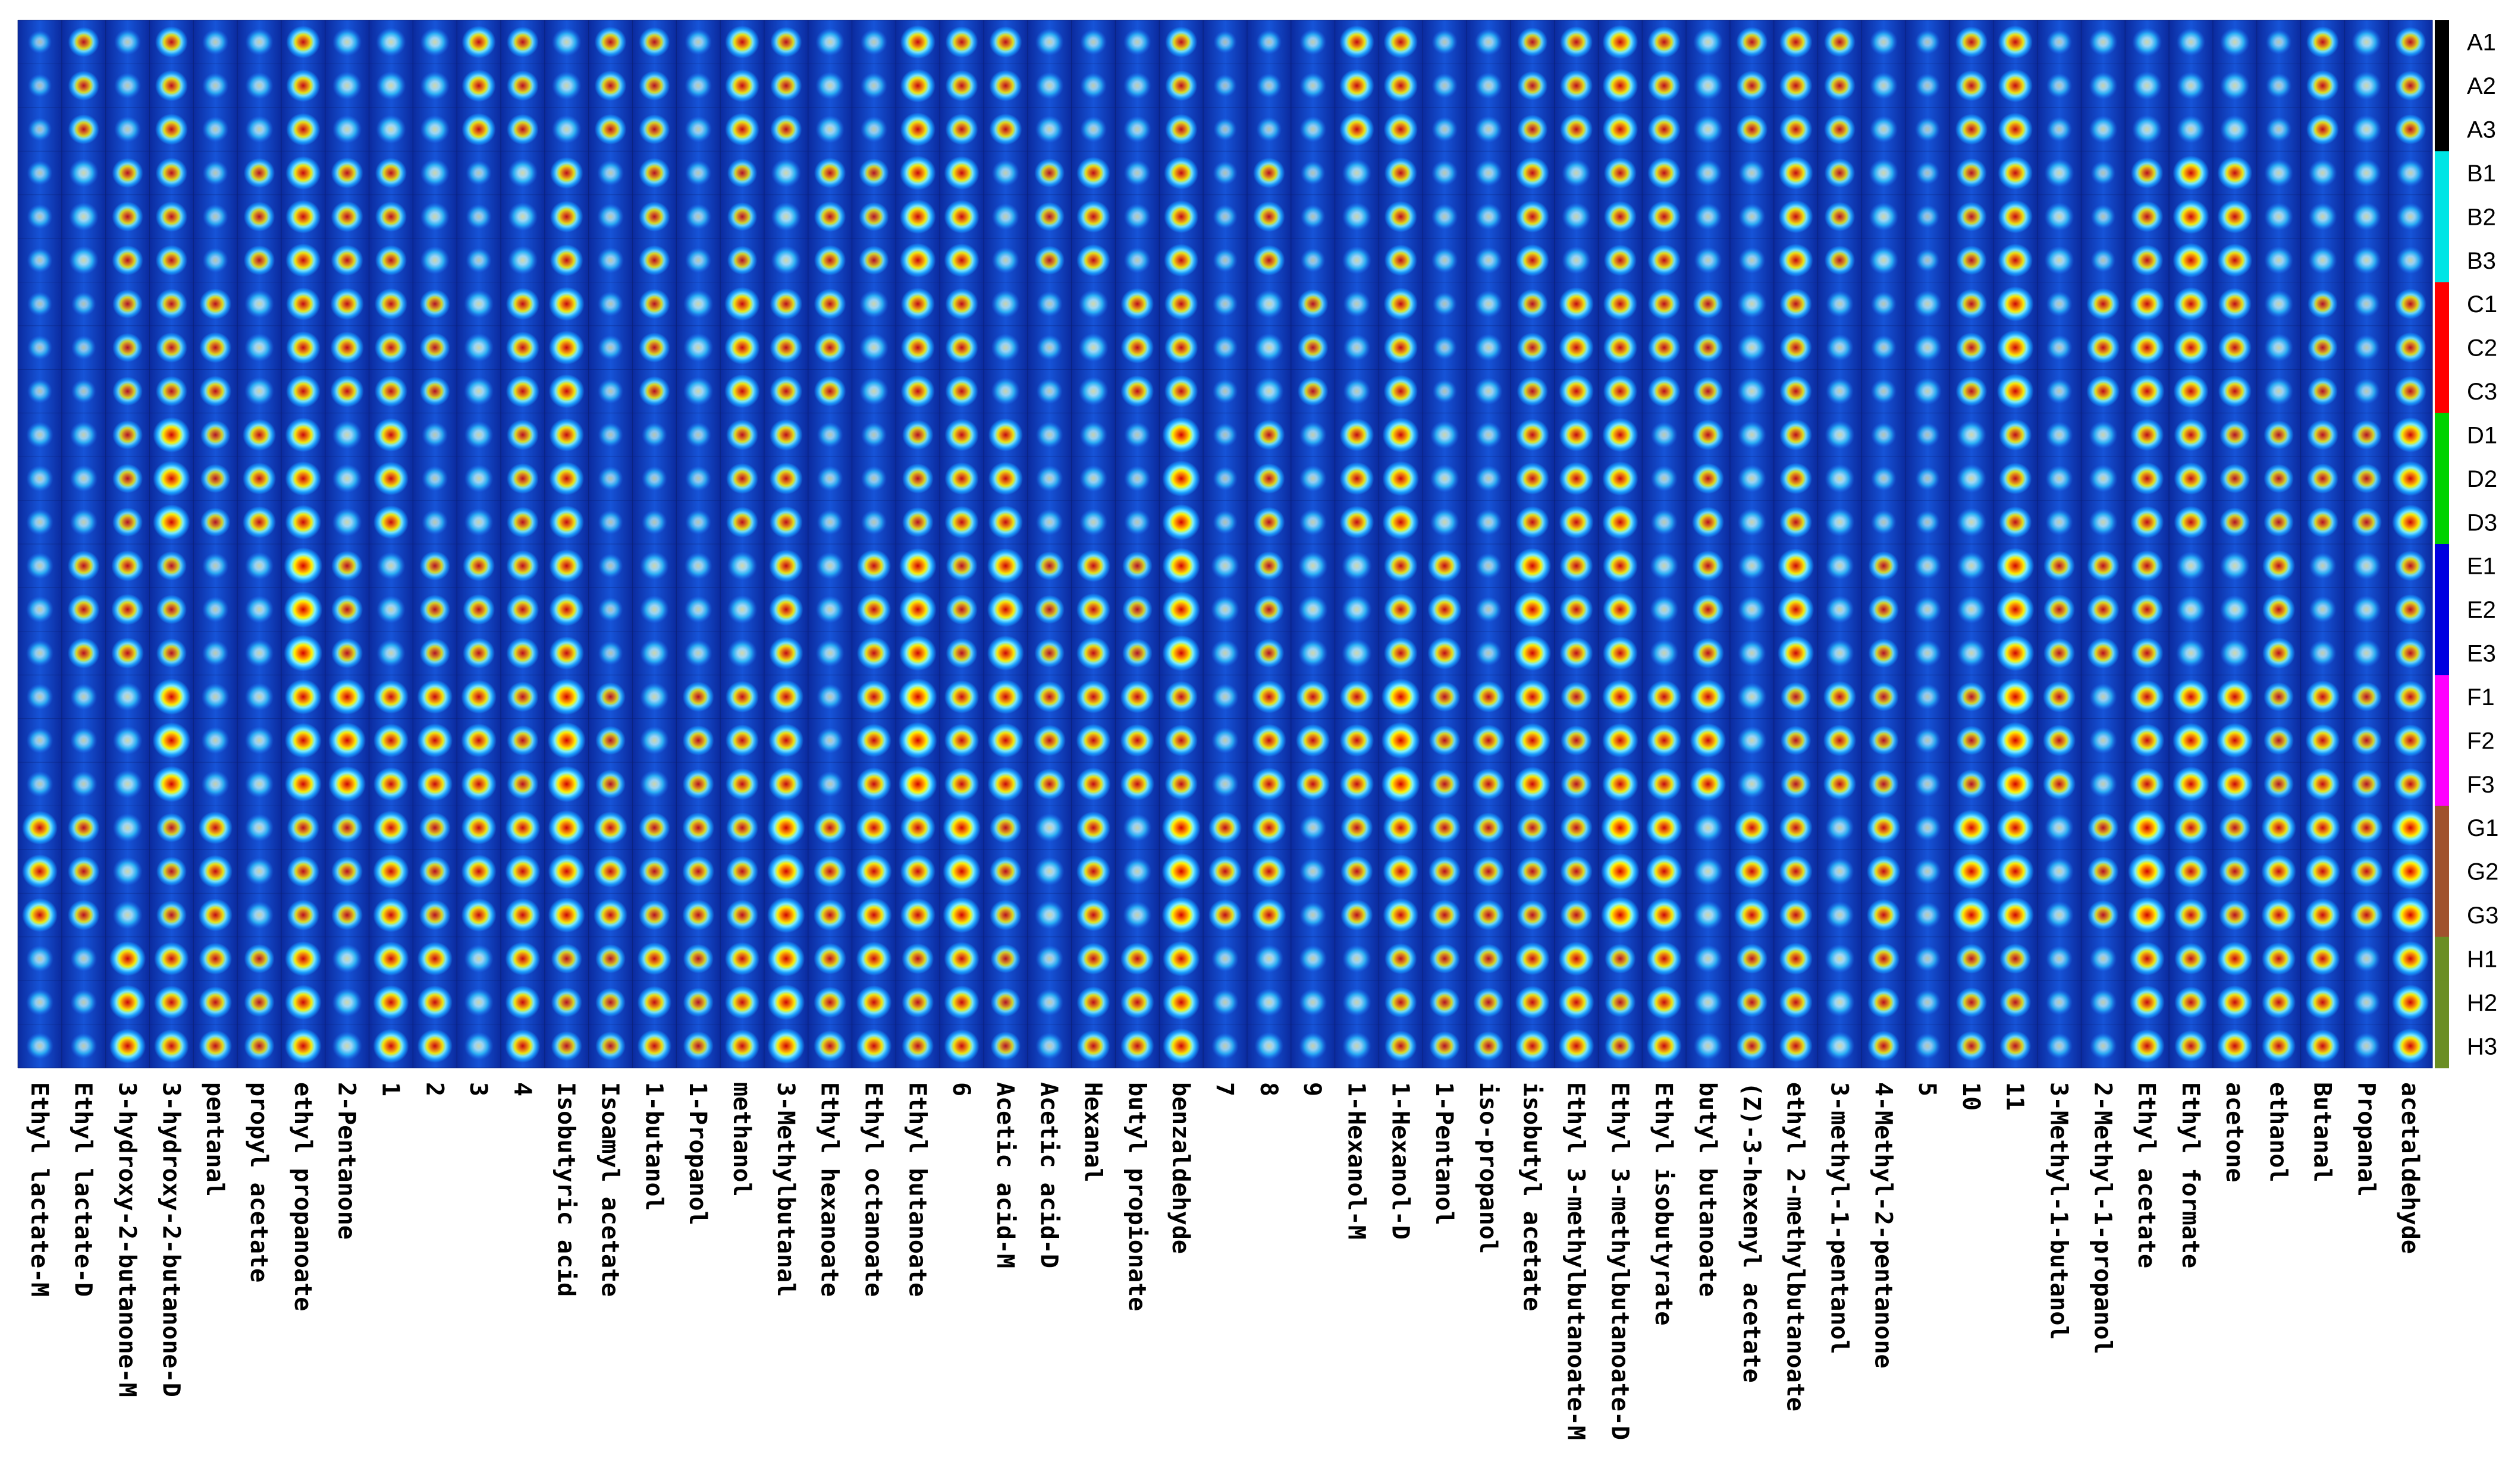 The image size is (2499, 1484). Describe the element at coordinates (873, 1189) in the screenshot. I see `compound-label: Ethyl octanoate` at that location.